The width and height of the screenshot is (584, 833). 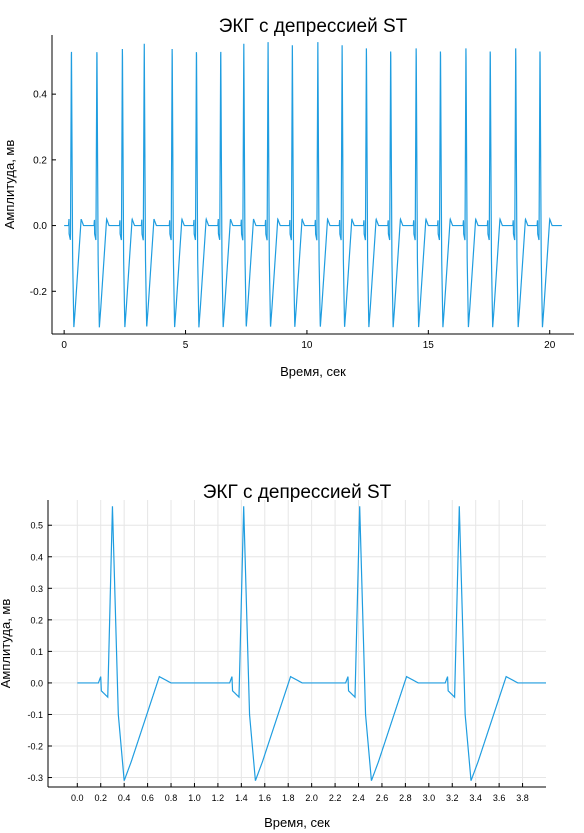 What do you see at coordinates (265, 798) in the screenshot?
I see `x-tick-label: 1.6` at bounding box center [265, 798].